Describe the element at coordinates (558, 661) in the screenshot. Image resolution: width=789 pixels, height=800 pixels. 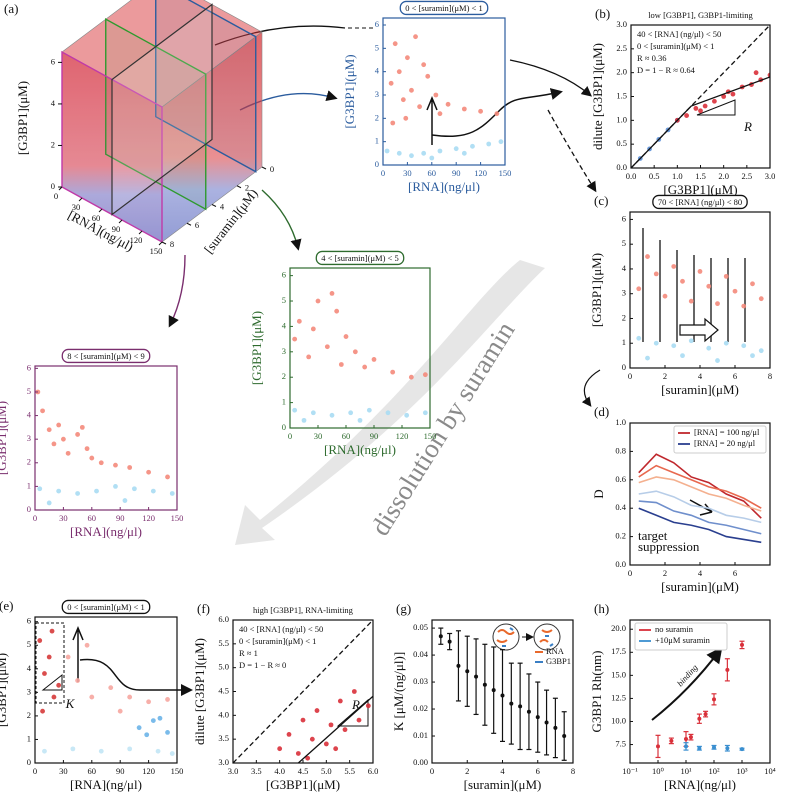
I see `legend-label: G3BP1` at that location.